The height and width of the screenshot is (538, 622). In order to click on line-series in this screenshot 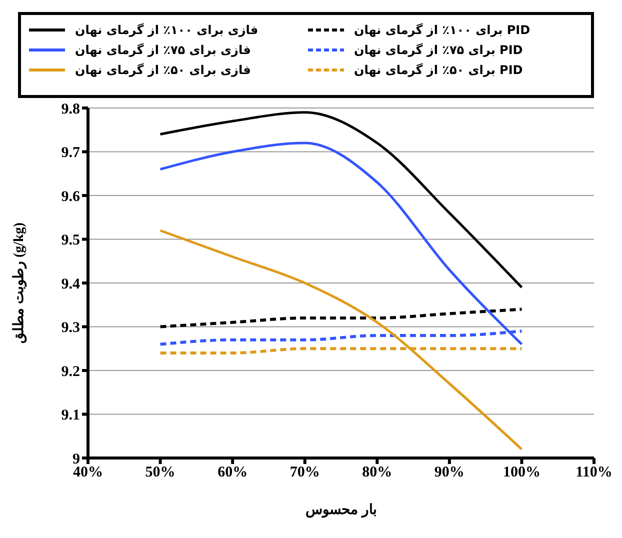, I will do `click(341, 318)`.